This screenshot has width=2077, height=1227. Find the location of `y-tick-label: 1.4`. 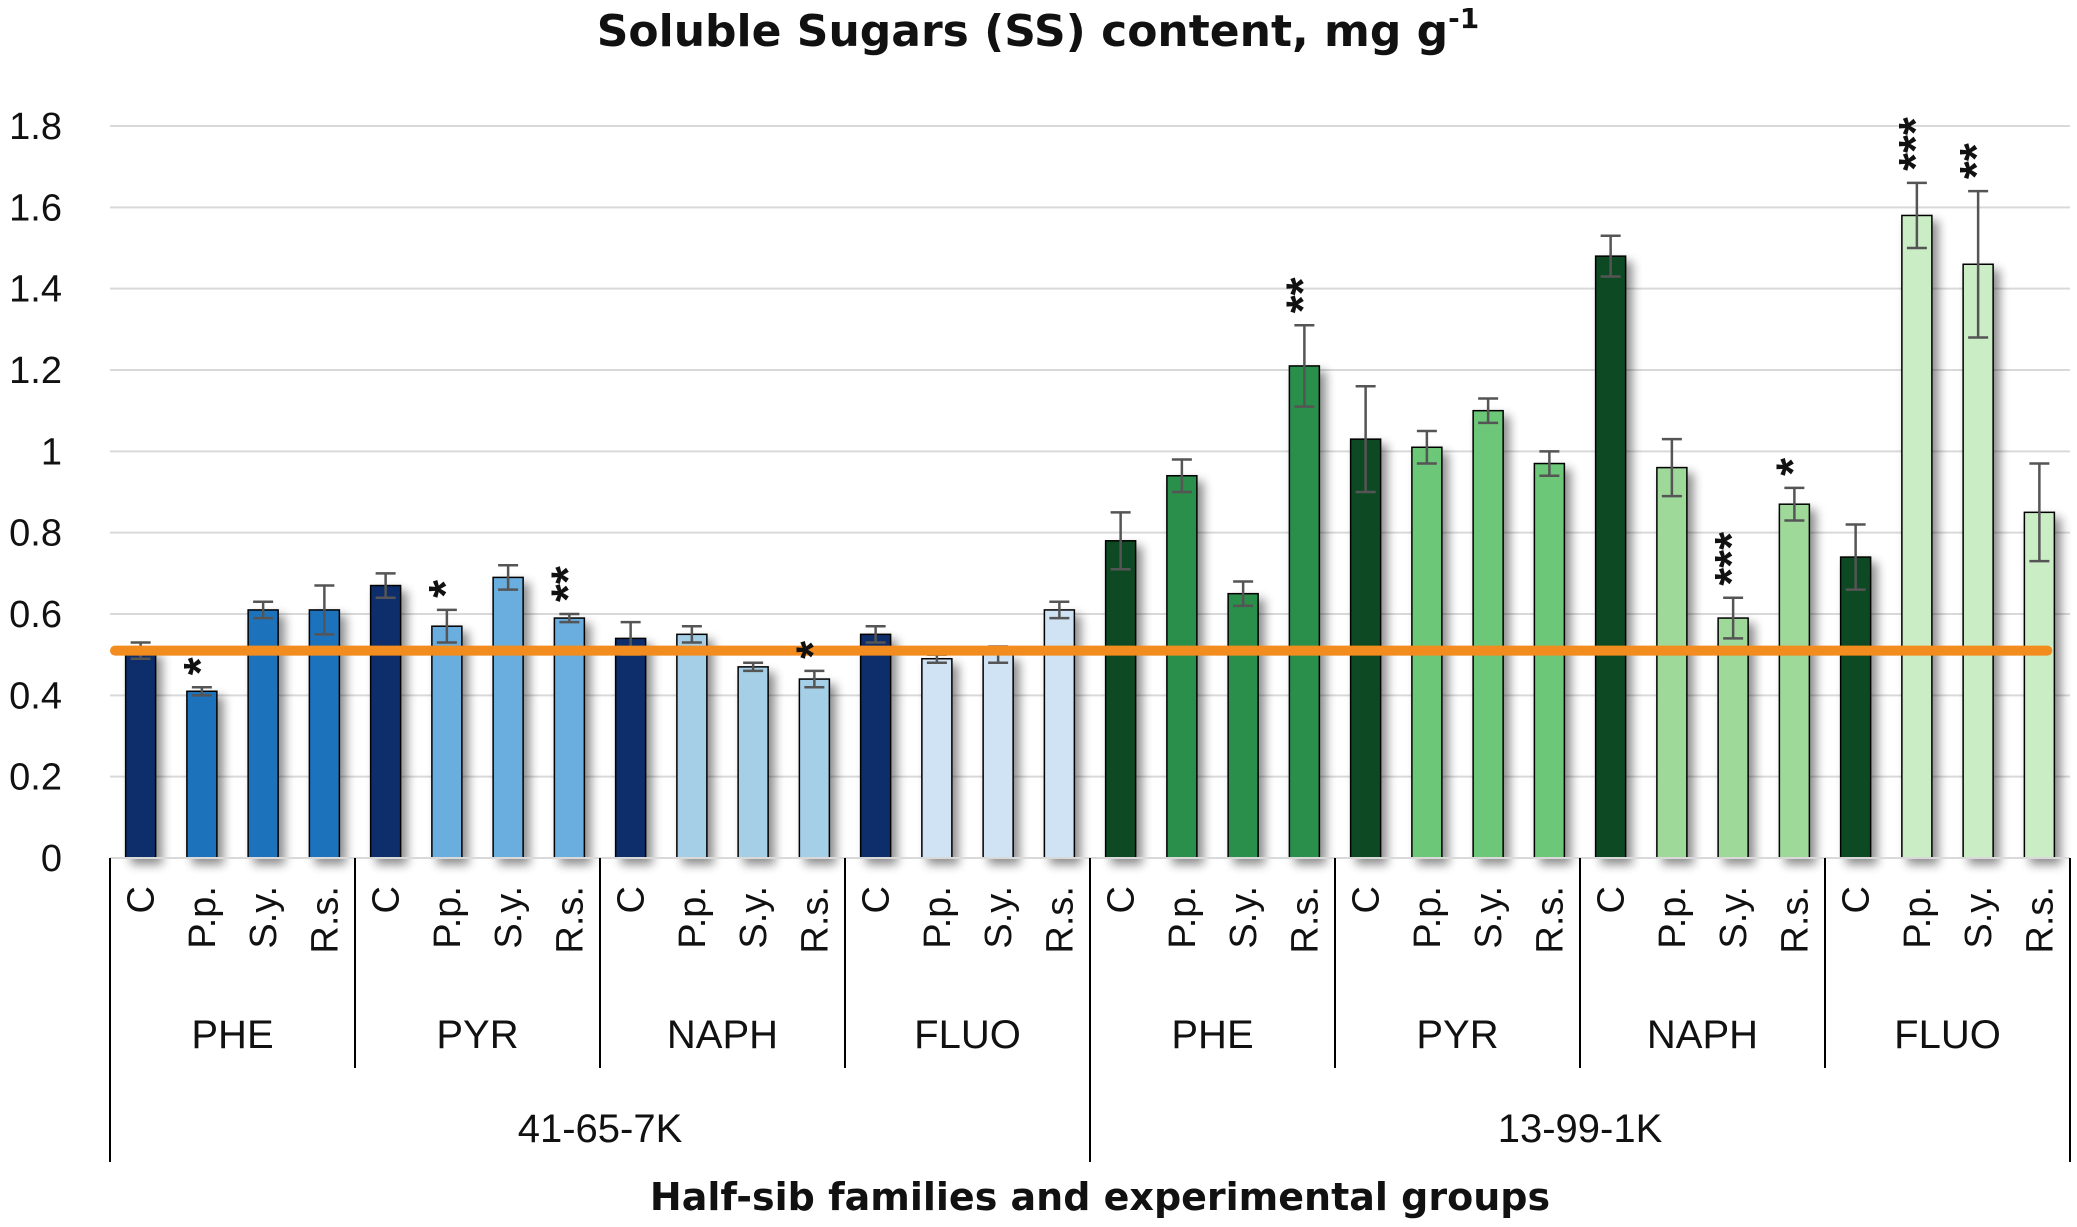

y-tick-label: 1.4 is located at coordinates (35, 290).